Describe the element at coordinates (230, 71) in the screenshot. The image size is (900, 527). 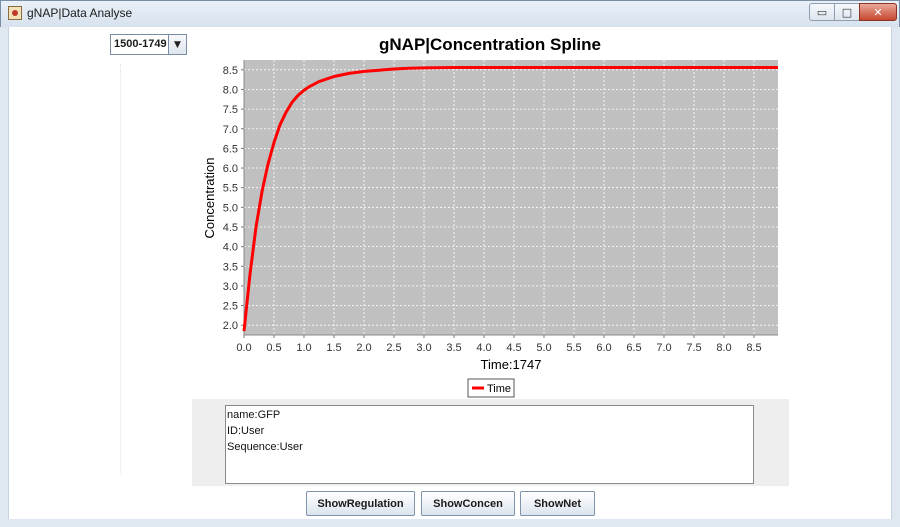
I see `y-tick-label: 8.5` at that location.